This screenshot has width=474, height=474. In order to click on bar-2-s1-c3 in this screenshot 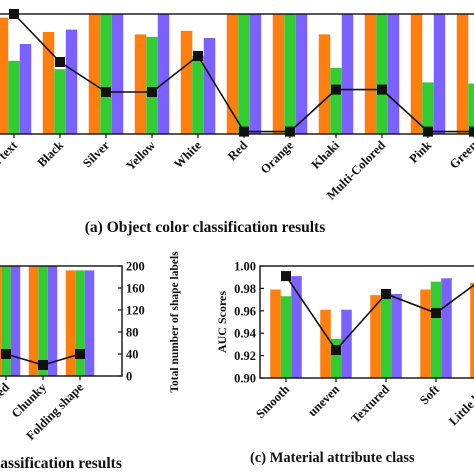, I will do `click(436, 329)`.